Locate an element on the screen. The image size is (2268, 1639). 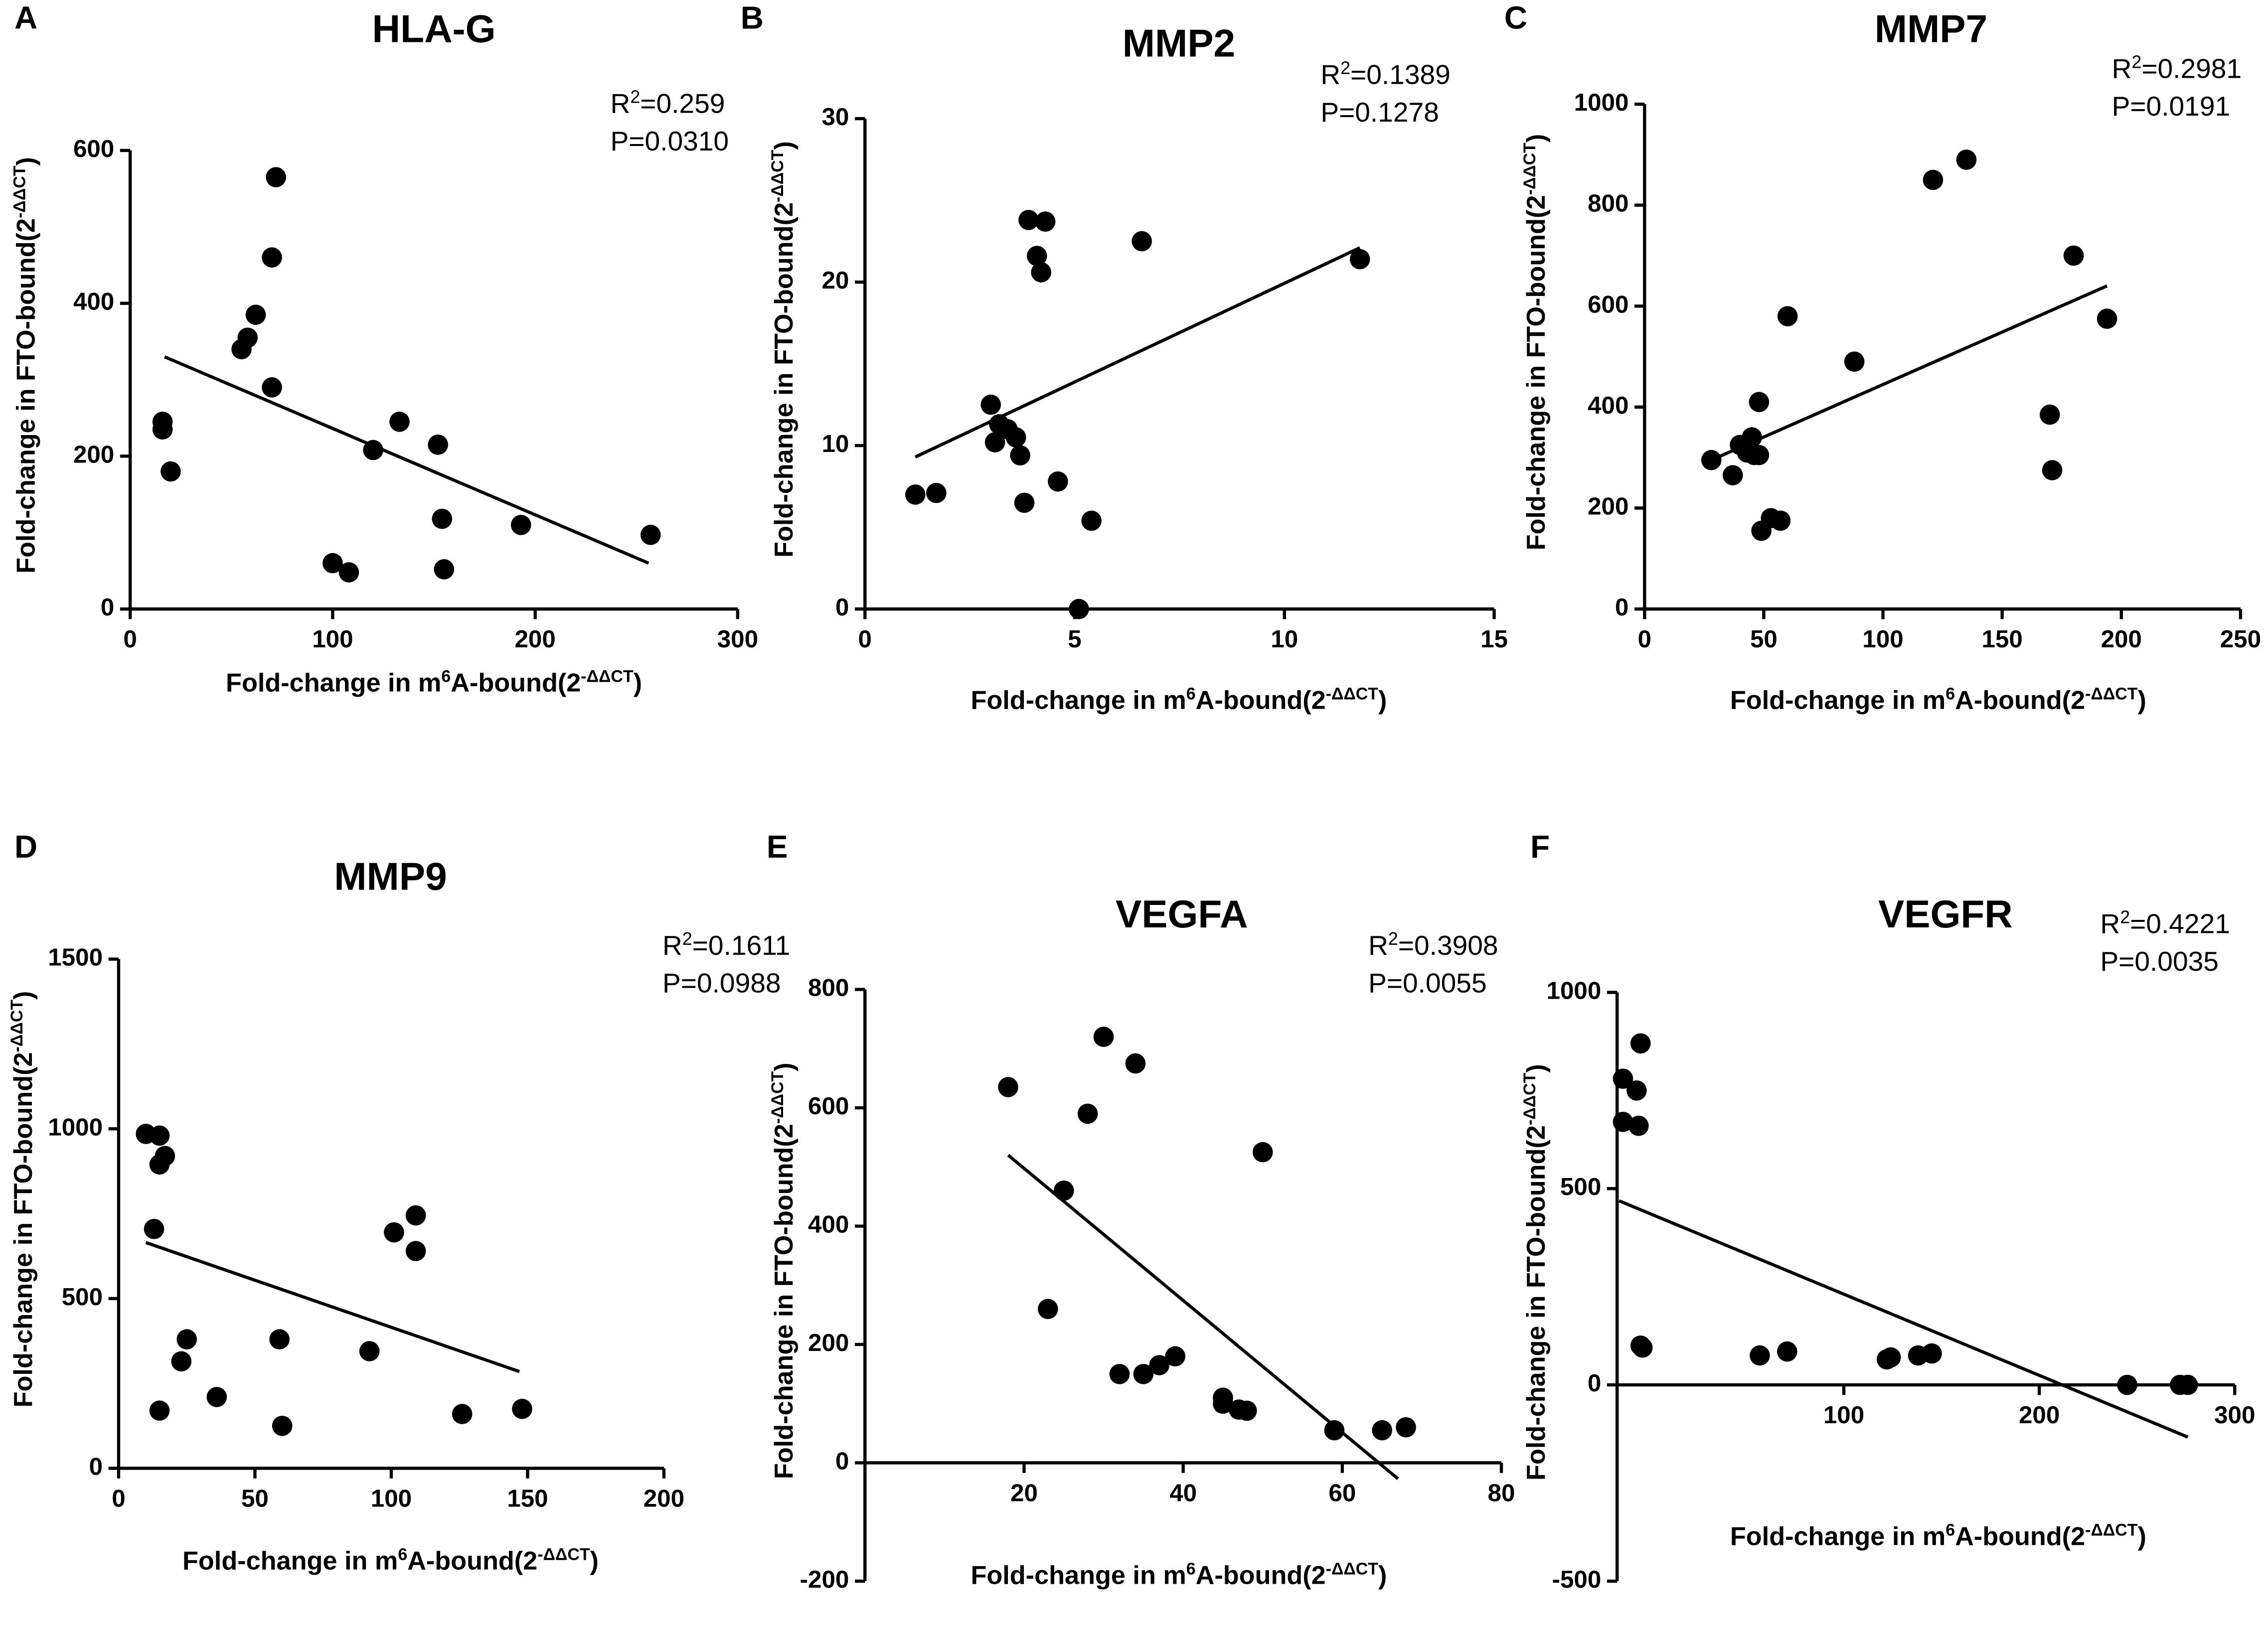
r2-annotation: R2=0.2981 is located at coordinates (2177, 68).